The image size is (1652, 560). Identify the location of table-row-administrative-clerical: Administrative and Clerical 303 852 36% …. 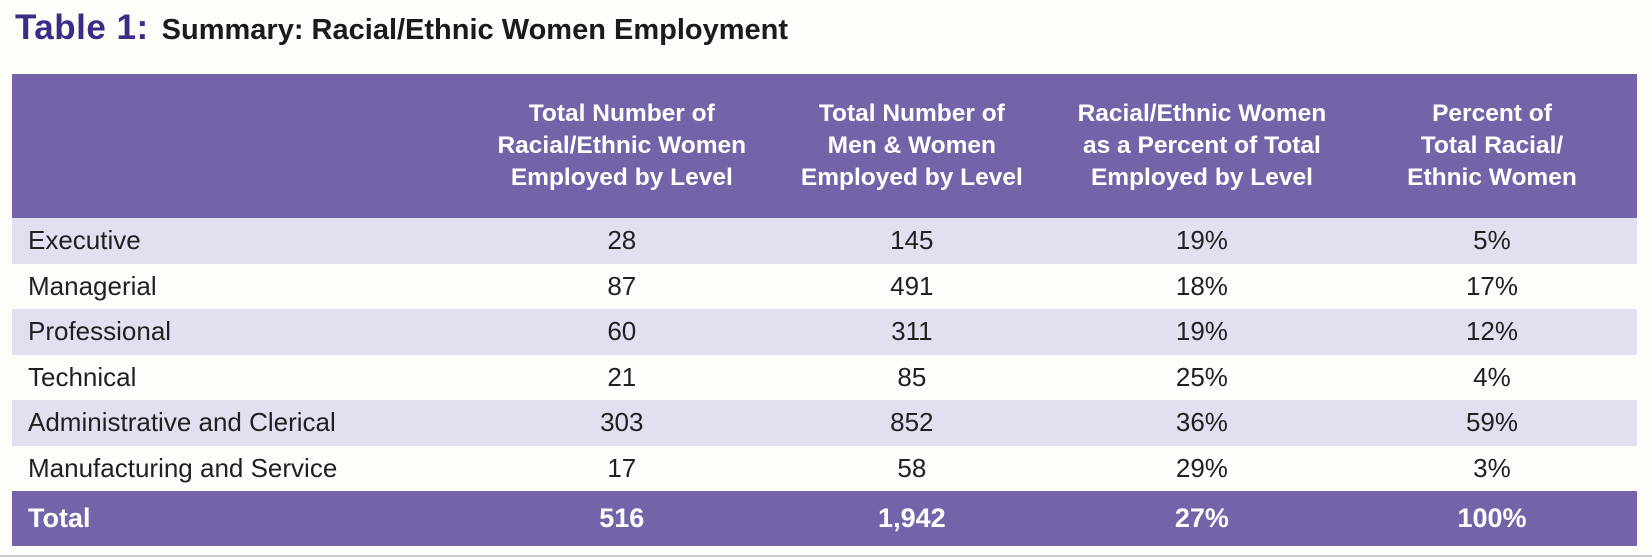
(824, 423).